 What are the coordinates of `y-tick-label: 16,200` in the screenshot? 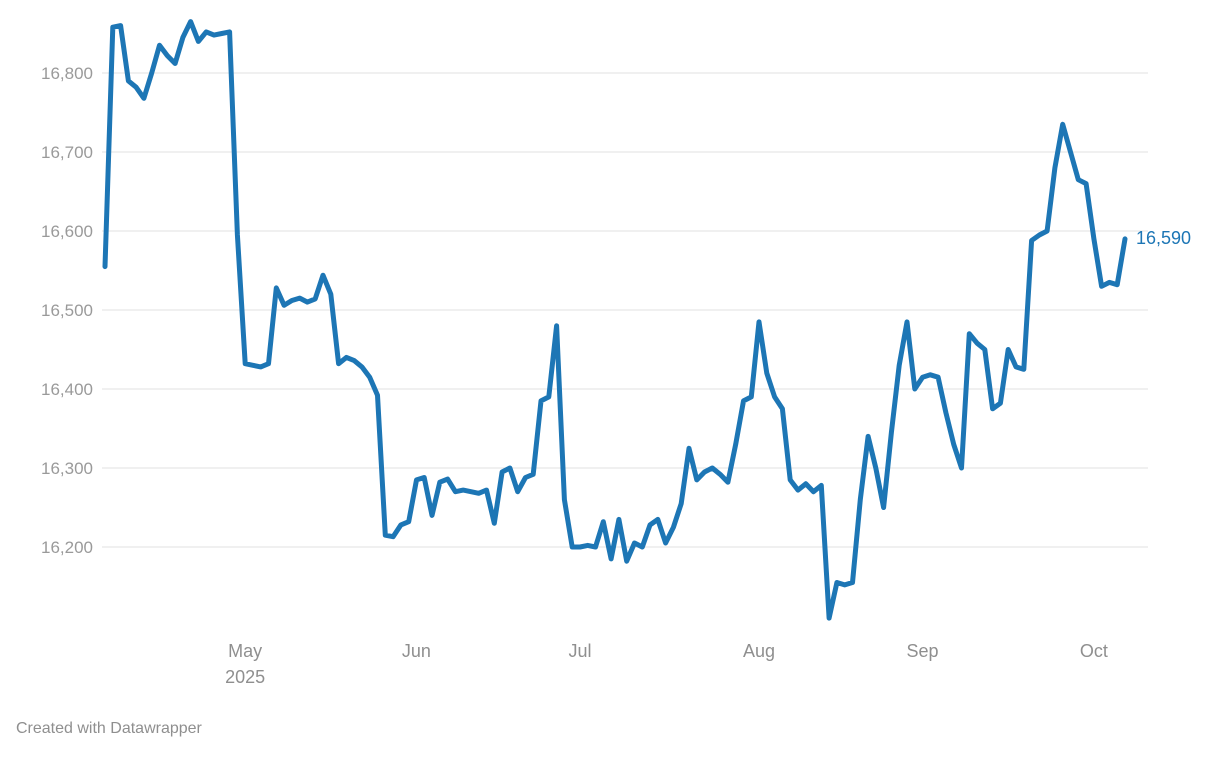 It's located at (67, 547).